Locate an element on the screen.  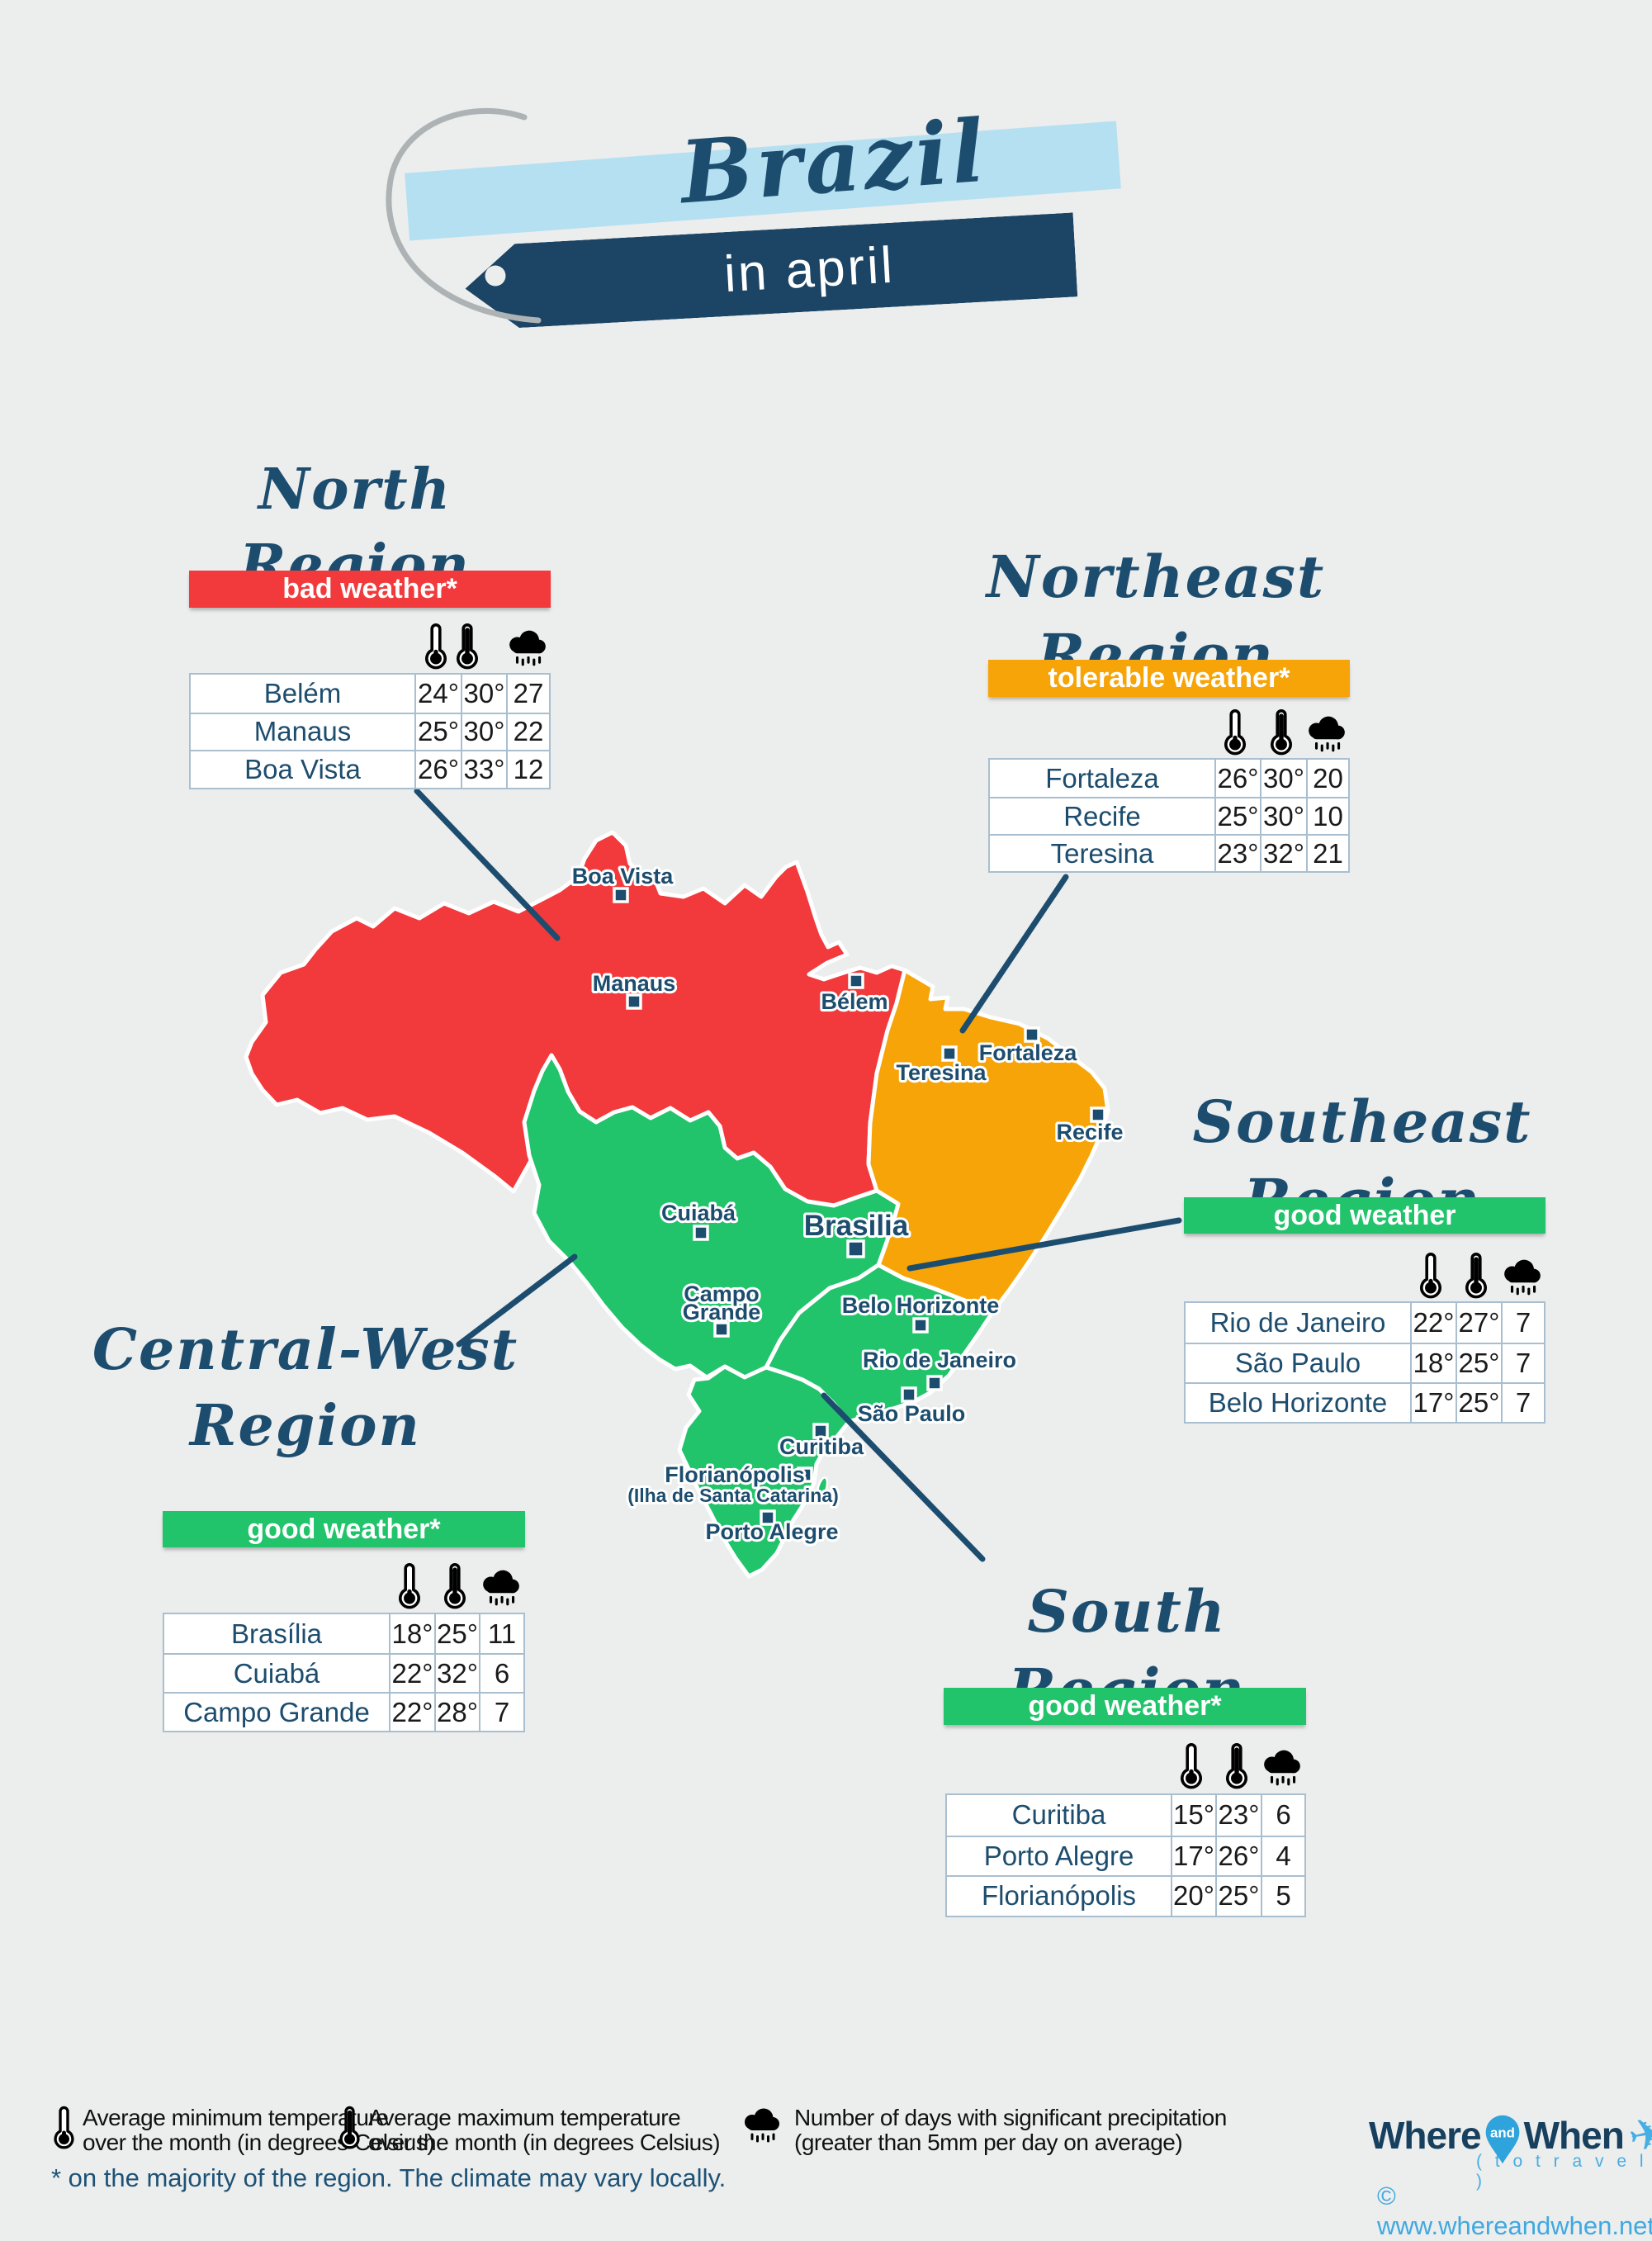
logo-website: © www.whereandwhen.net is located at coordinates (1514, 2211).